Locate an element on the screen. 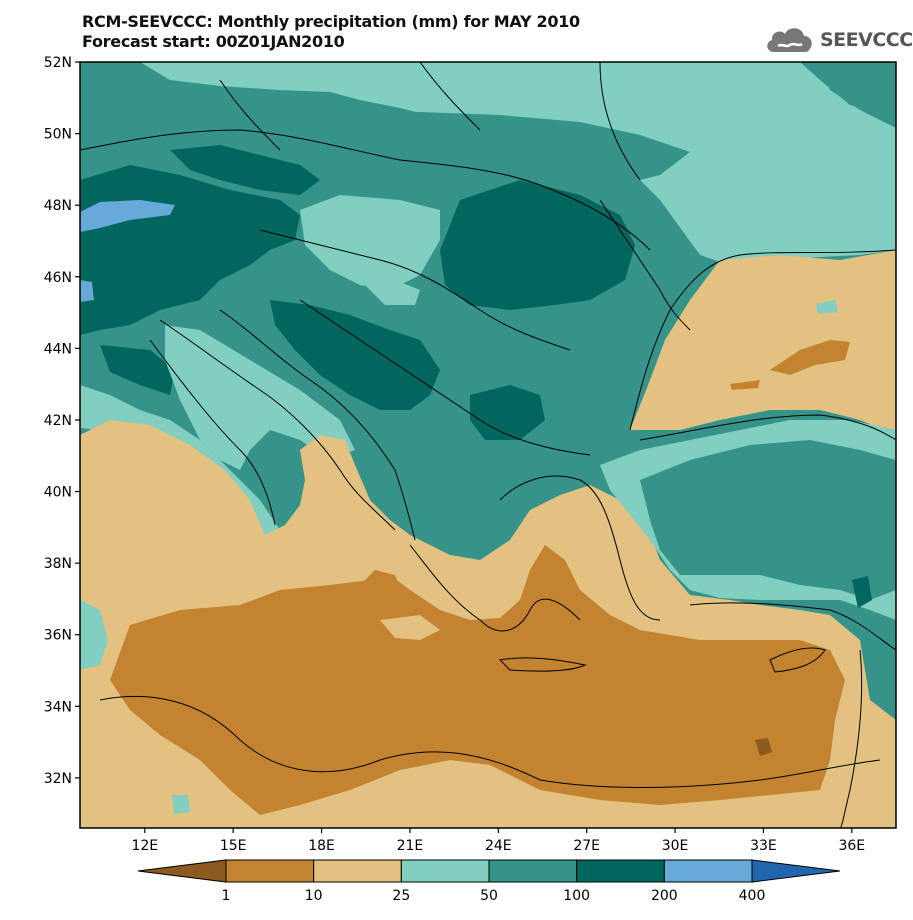  lat-tick-label: 38N is located at coordinates (58, 564).